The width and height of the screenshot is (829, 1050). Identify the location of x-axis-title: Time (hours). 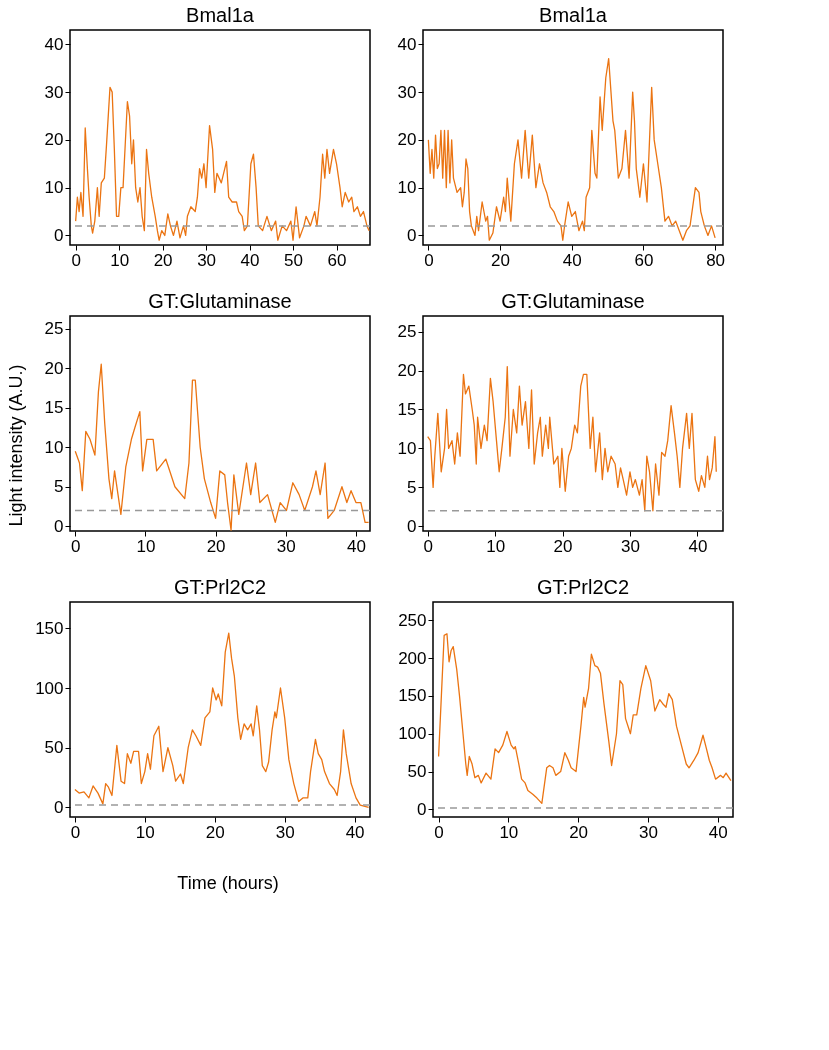
(228, 883).